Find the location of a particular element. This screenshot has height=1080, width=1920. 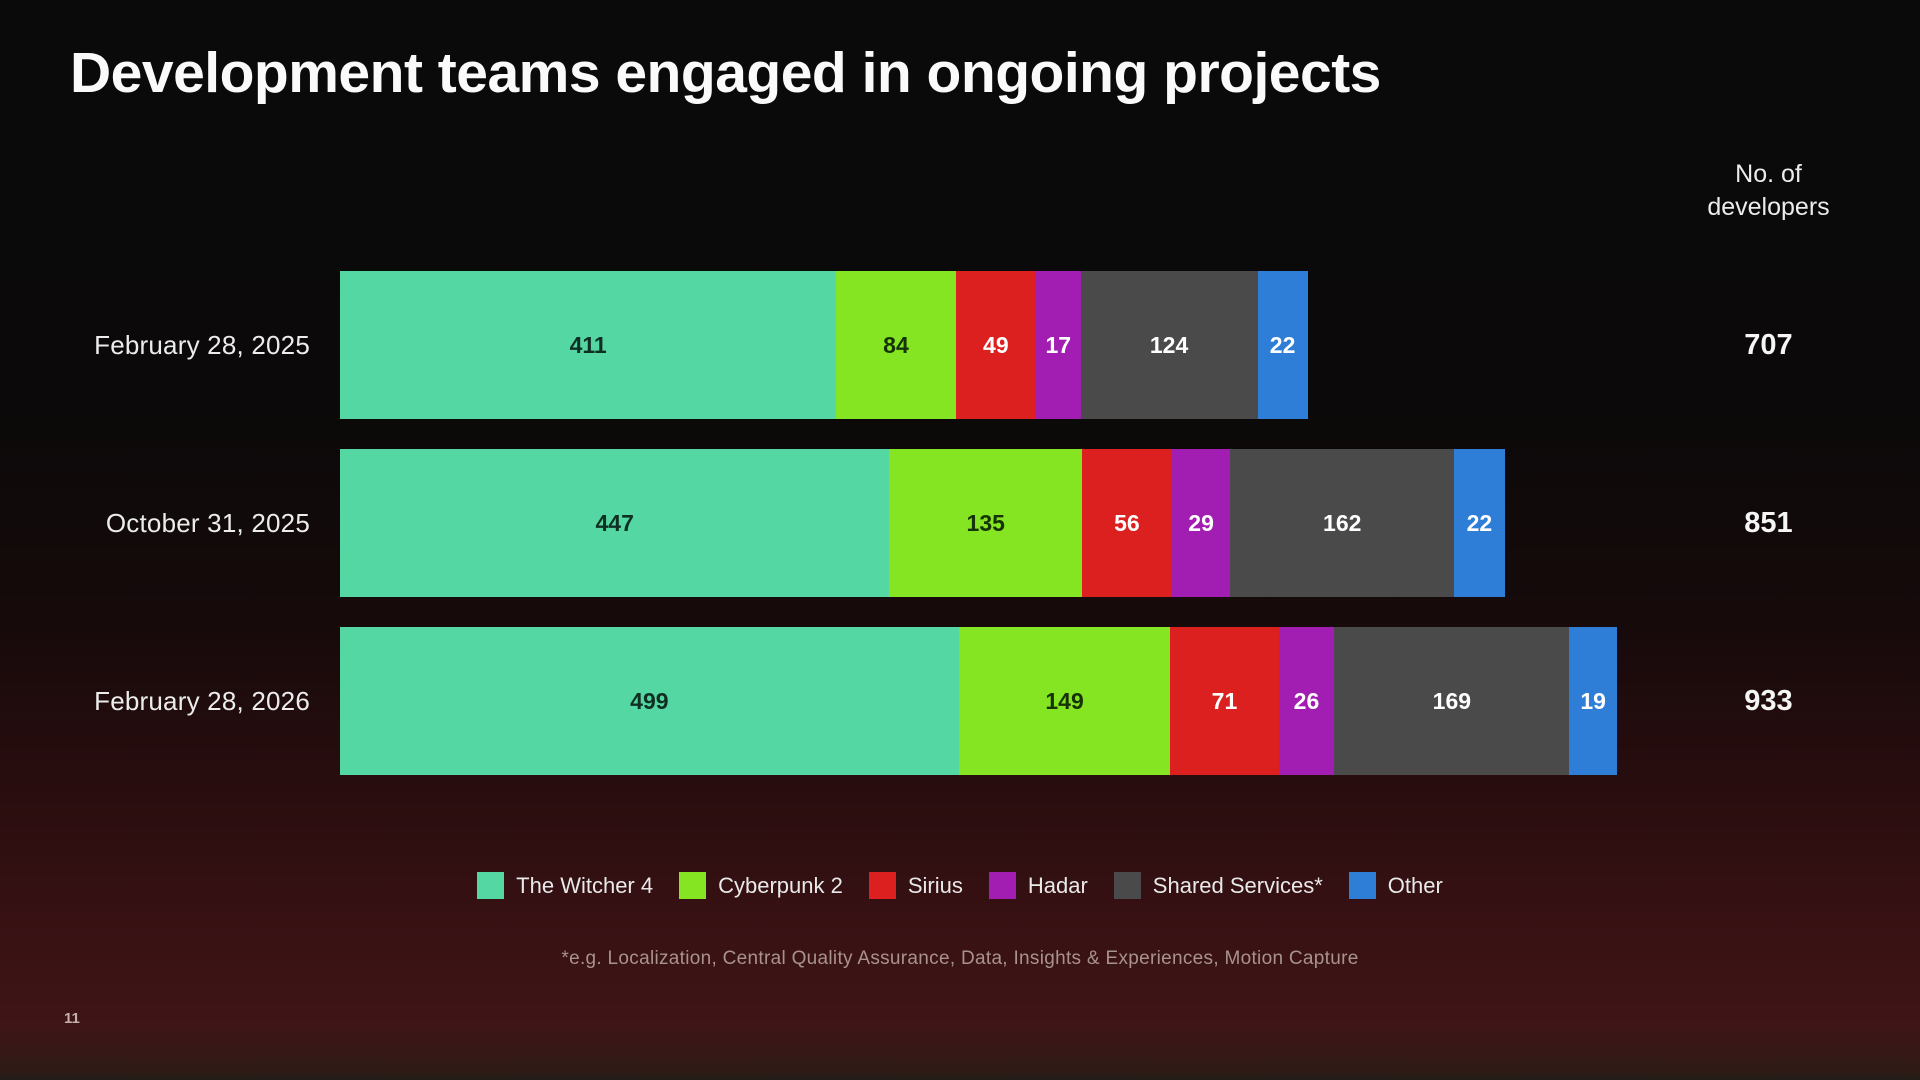

bar-segment-cyberpunk-2: 135 is located at coordinates (986, 523).